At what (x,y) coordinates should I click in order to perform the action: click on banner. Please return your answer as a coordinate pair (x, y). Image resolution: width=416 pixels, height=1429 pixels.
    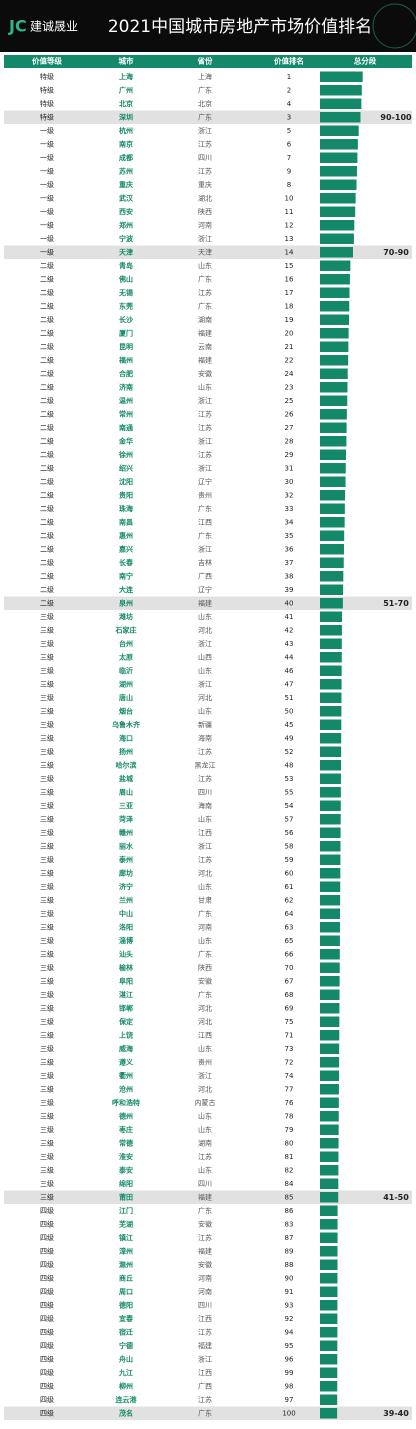
    Looking at the image, I should click on (208, 26).